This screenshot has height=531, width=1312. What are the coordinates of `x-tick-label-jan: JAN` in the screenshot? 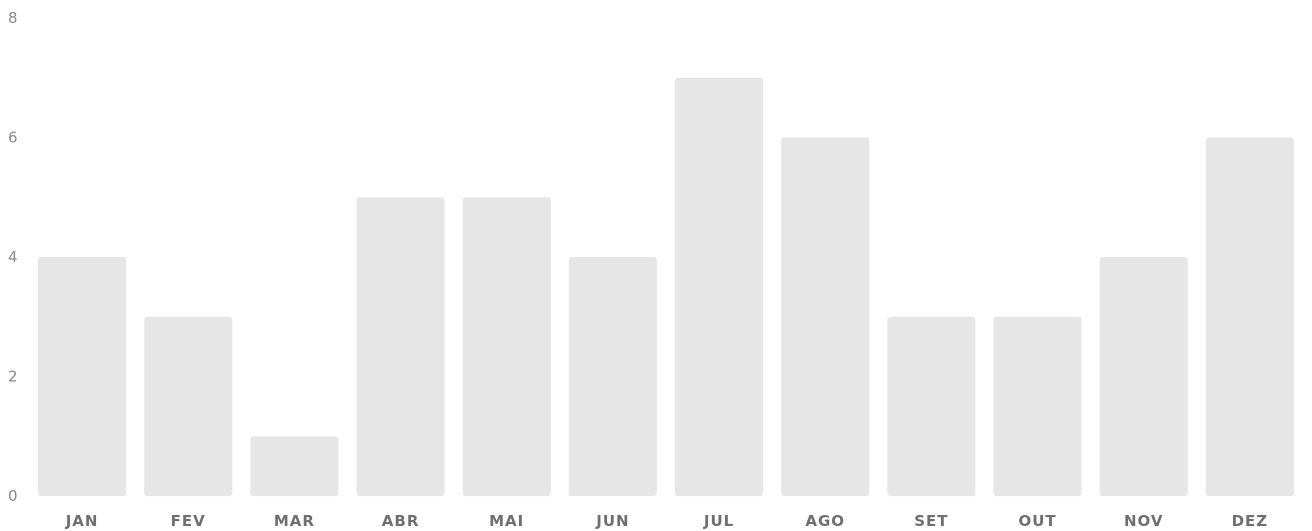 It's located at (82, 521).